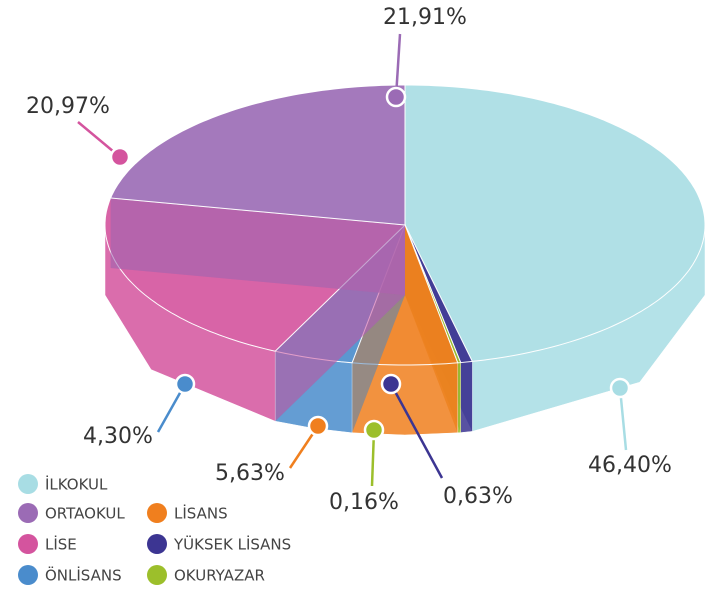 Image resolution: width=722 pixels, height=594 pixels. Describe the element at coordinates (83, 575) in the screenshot. I see `legend-label: ÖNLİSANS` at that location.